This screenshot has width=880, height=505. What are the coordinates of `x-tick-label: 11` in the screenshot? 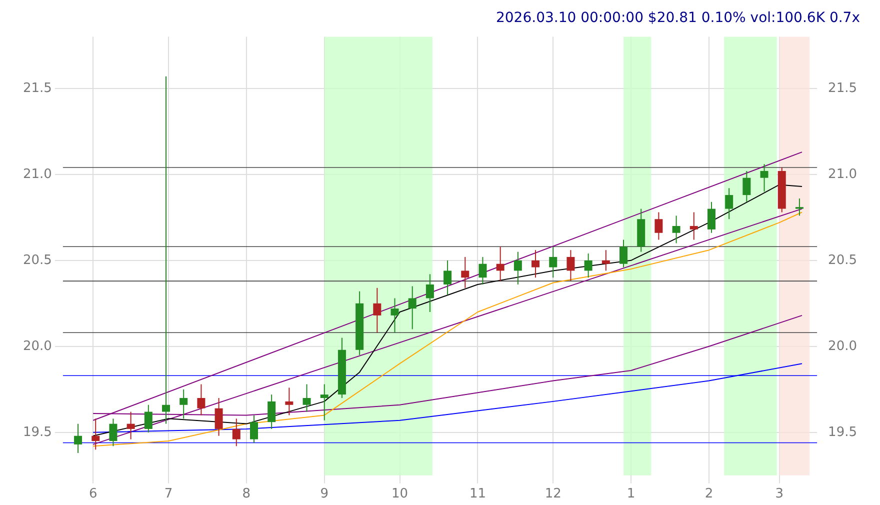 It's located at (477, 494).